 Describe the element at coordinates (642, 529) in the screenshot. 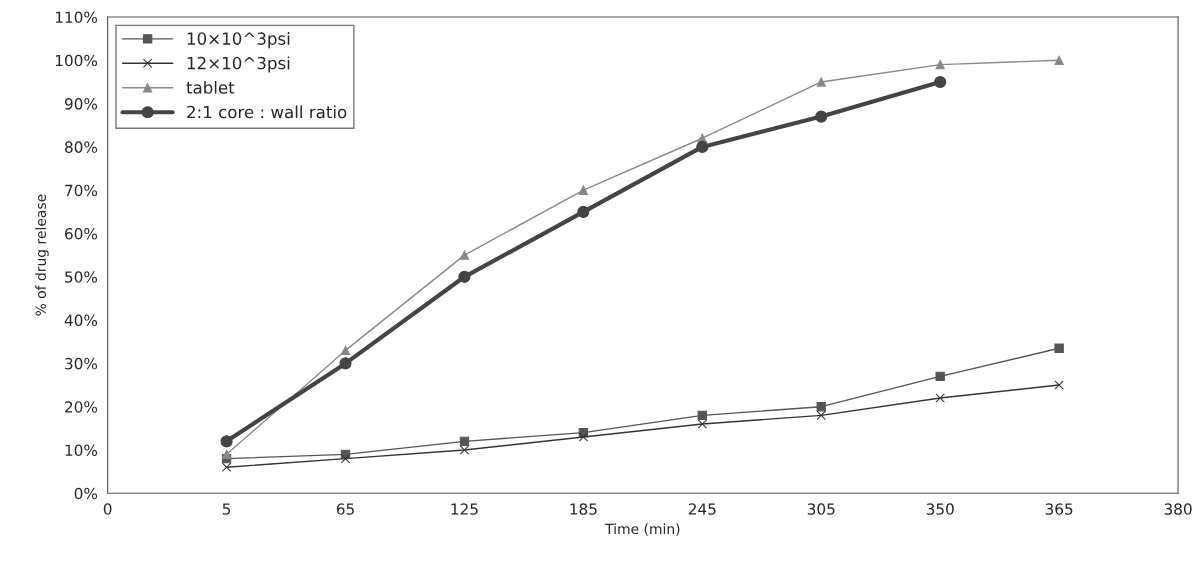

I see `x-axis-title: Time (min)` at that location.